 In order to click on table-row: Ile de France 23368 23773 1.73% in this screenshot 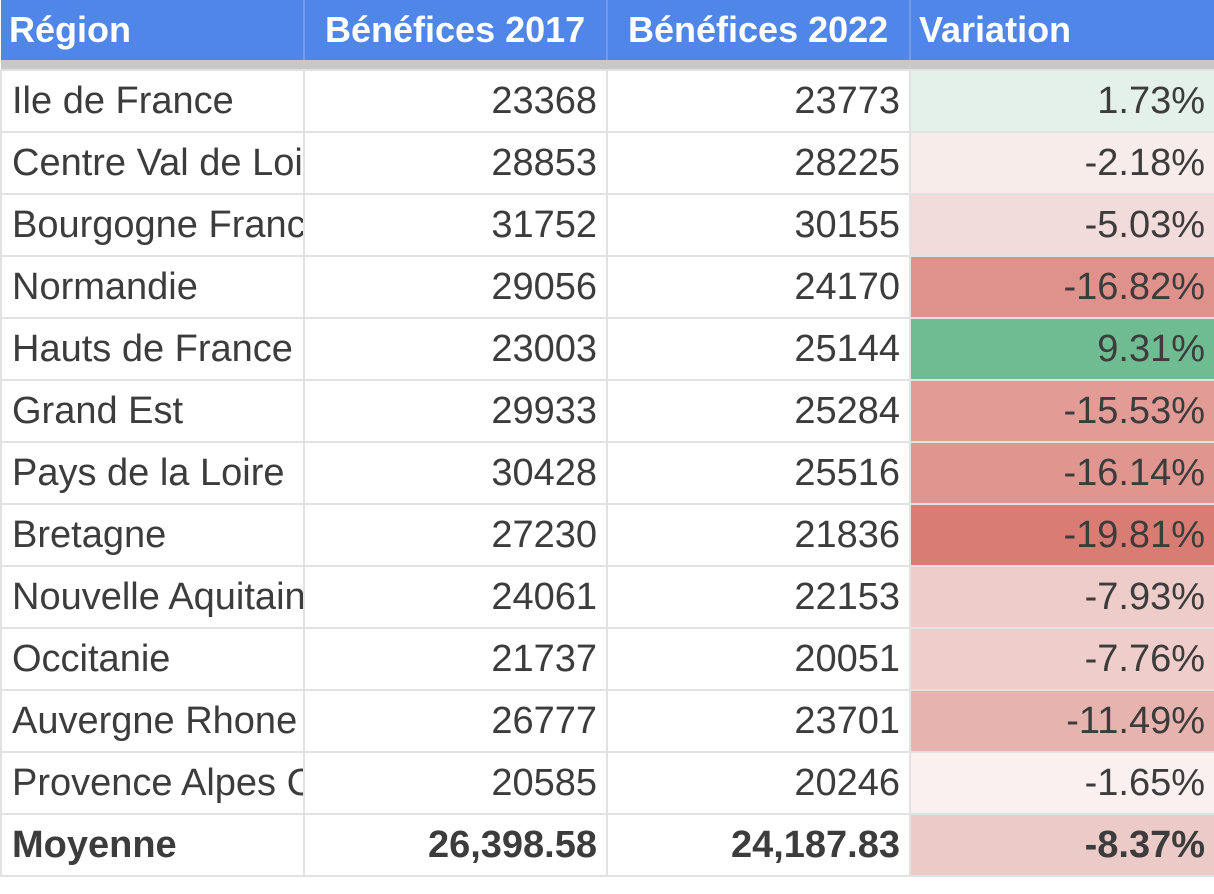, I will do `click(607, 101)`.